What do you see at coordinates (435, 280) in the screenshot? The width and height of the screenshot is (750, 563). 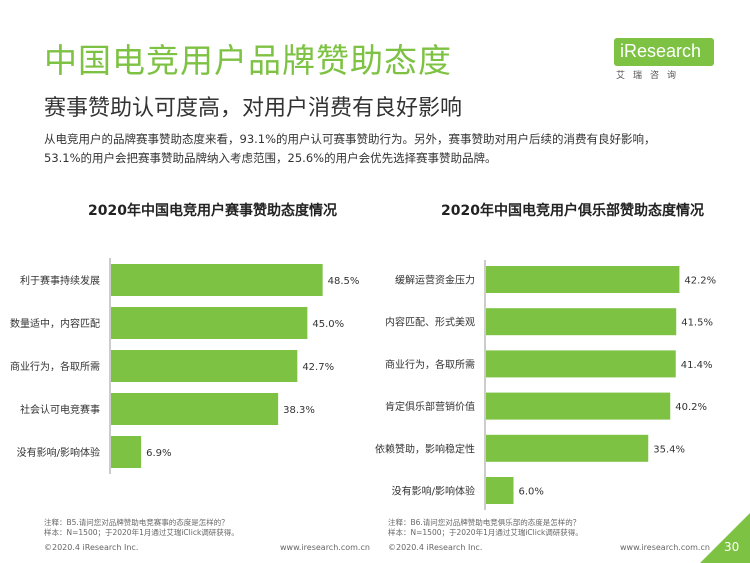 I see `category-label: 缓解运营资金压力` at bounding box center [435, 280].